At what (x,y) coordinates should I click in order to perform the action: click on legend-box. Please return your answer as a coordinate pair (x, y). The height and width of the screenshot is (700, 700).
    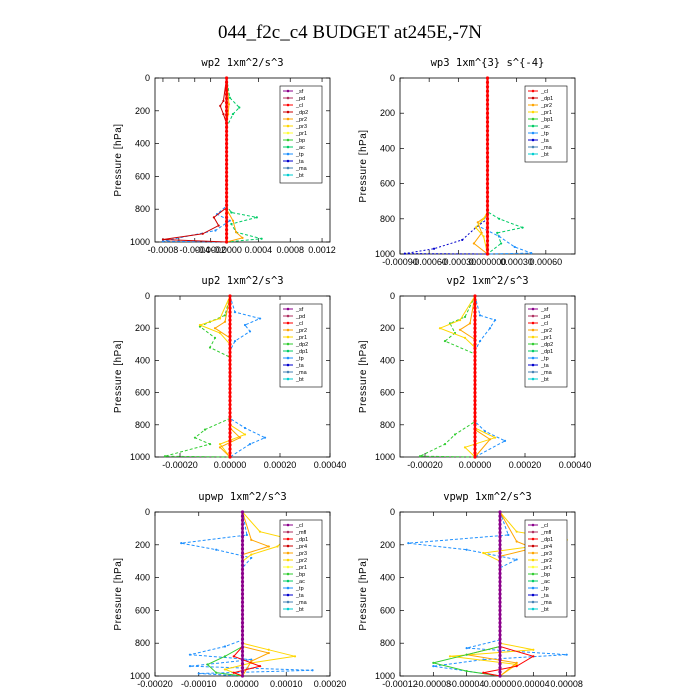
    Looking at the image, I should click on (301, 568).